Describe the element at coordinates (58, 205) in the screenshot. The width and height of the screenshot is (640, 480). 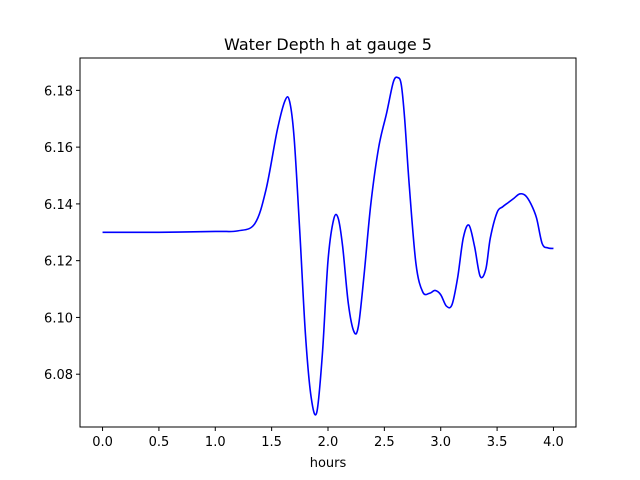
I see `y-tick-label: 6.14` at that location.